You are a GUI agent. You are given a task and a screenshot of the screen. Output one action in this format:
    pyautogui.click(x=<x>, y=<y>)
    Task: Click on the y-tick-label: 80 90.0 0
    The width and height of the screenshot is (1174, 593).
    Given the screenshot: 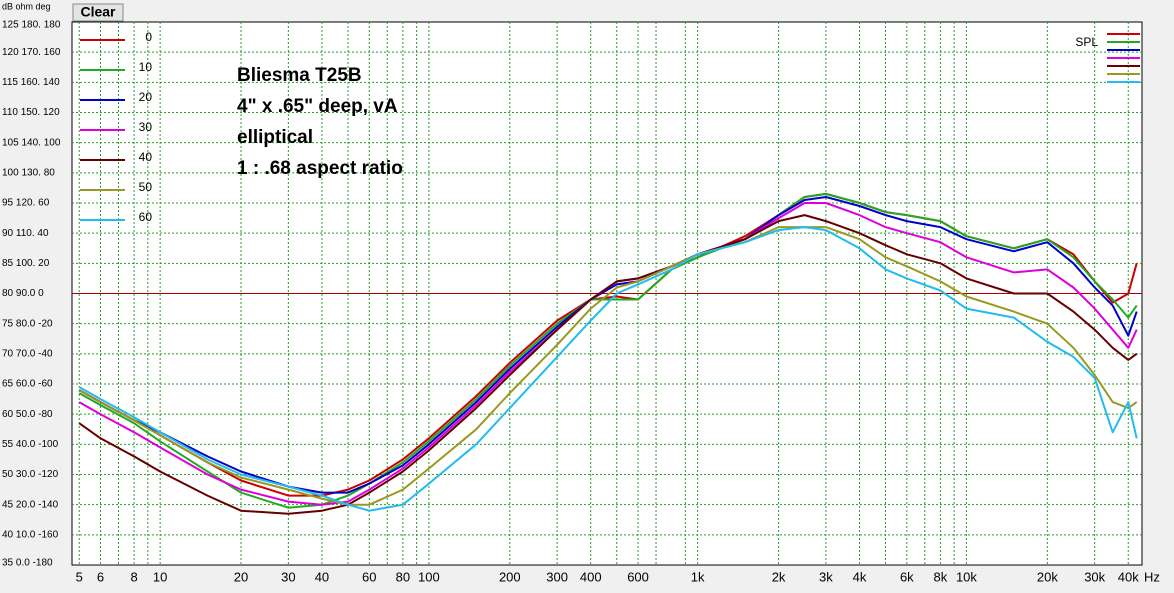 What is the action you would take?
    pyautogui.click(x=23, y=293)
    